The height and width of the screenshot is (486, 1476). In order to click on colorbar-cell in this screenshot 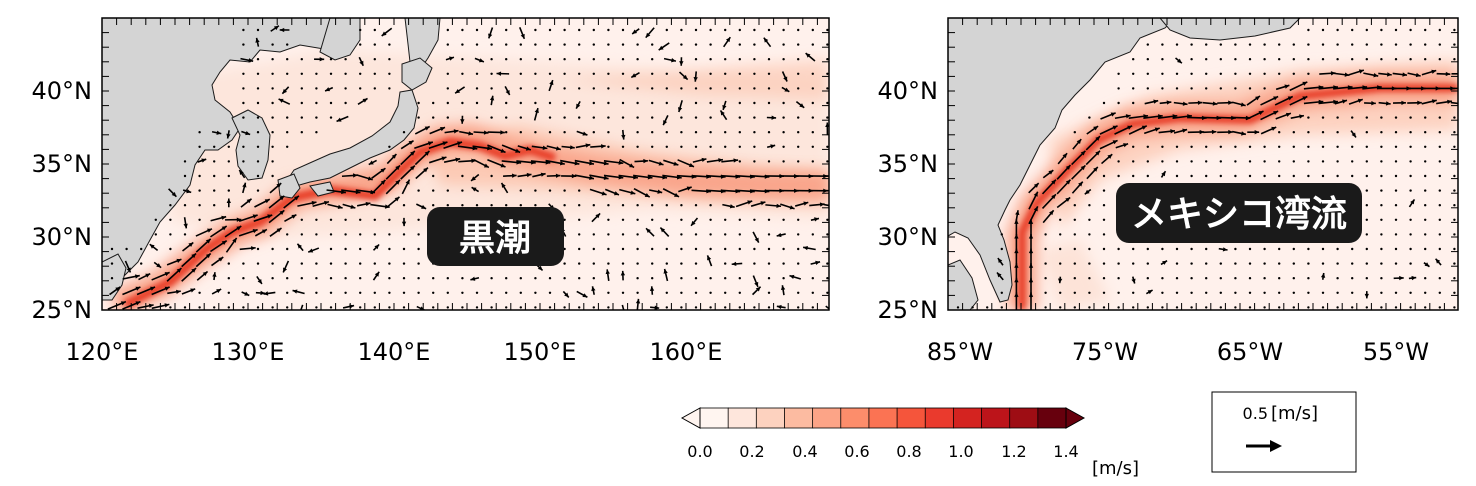, I will do `click(1052, 418)`.